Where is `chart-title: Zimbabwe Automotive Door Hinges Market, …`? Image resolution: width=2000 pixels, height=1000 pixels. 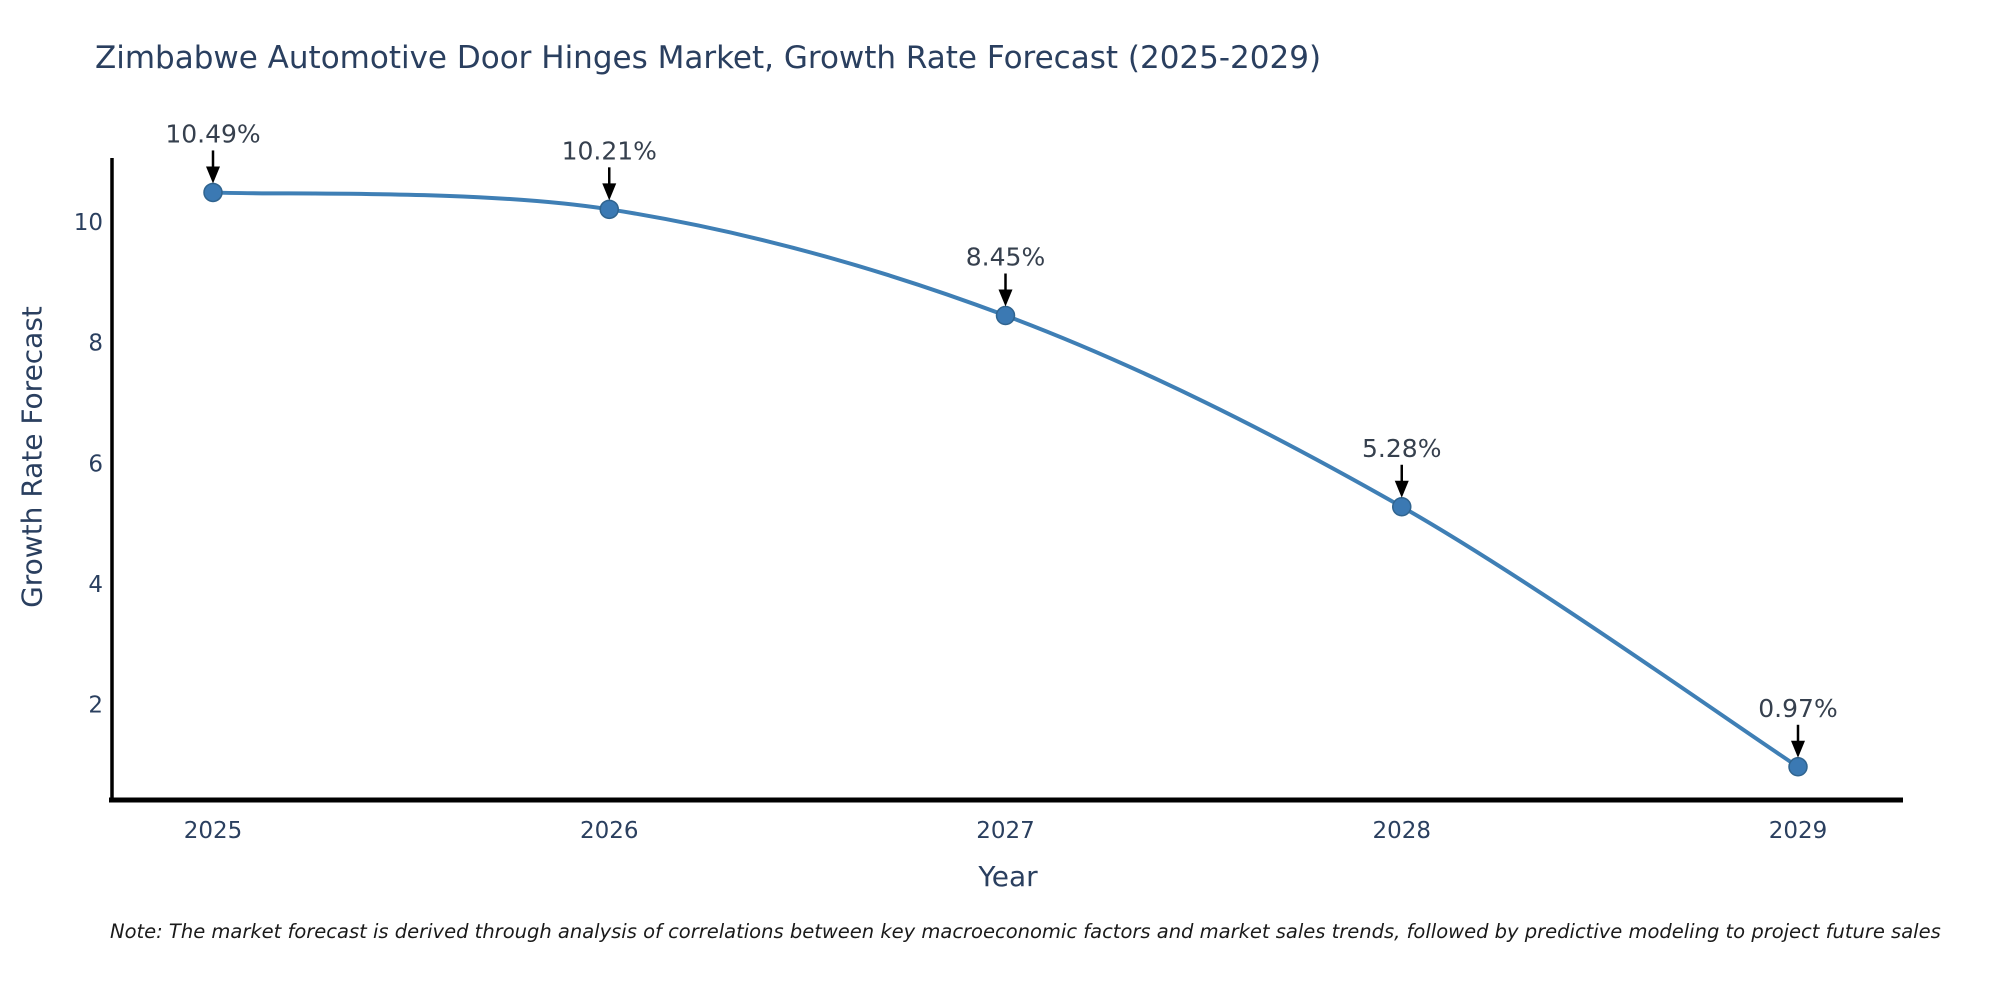 chart-title: Zimbabwe Automotive Door Hinges Market, … is located at coordinates (708, 58).